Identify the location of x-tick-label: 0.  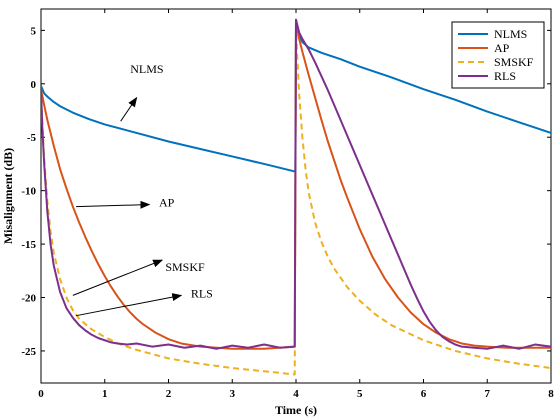
(41, 394).